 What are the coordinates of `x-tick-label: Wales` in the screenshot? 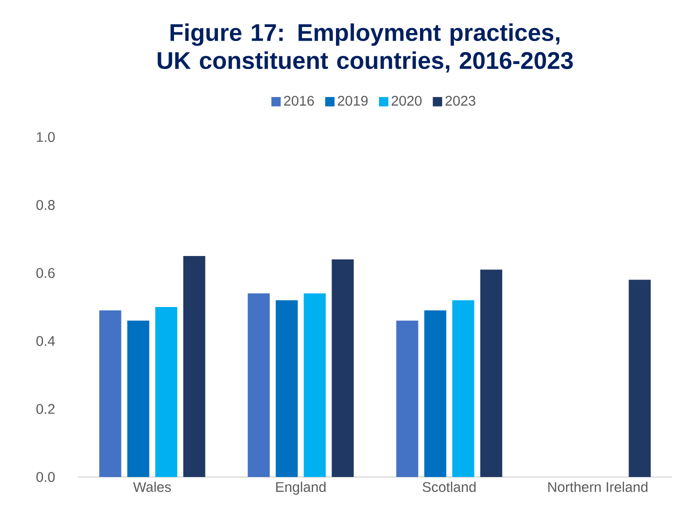 It's located at (152, 487).